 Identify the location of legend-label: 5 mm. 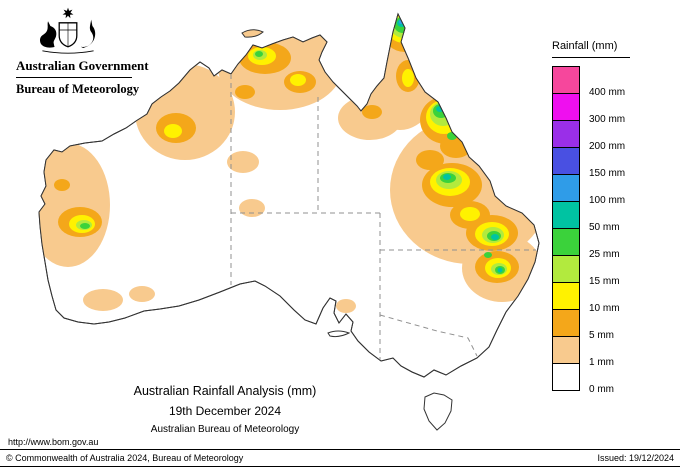
(601, 335).